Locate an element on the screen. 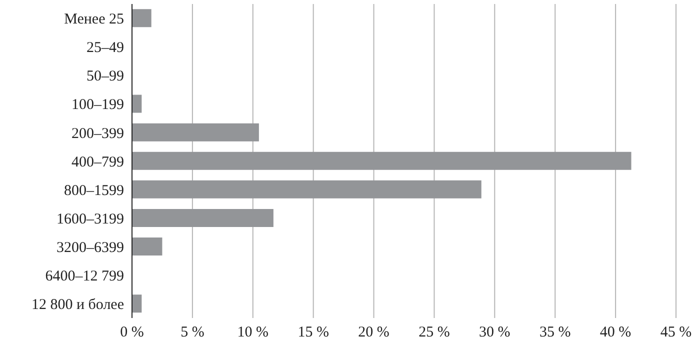 Image resolution: width=700 pixels, height=344 pixels. x-tick-label: 15 % is located at coordinates (313, 332).